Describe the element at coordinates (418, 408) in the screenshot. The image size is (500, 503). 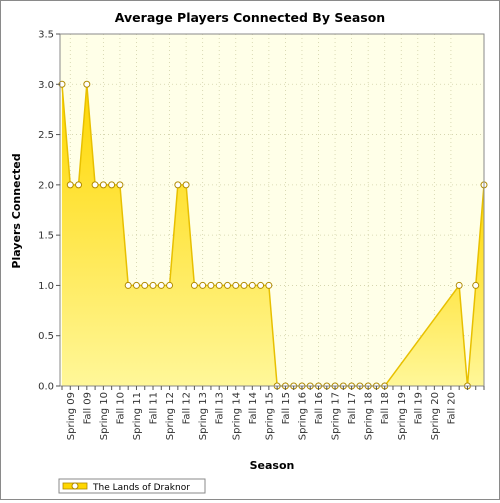
I see `x-tick-label: Fall 19` at that location.